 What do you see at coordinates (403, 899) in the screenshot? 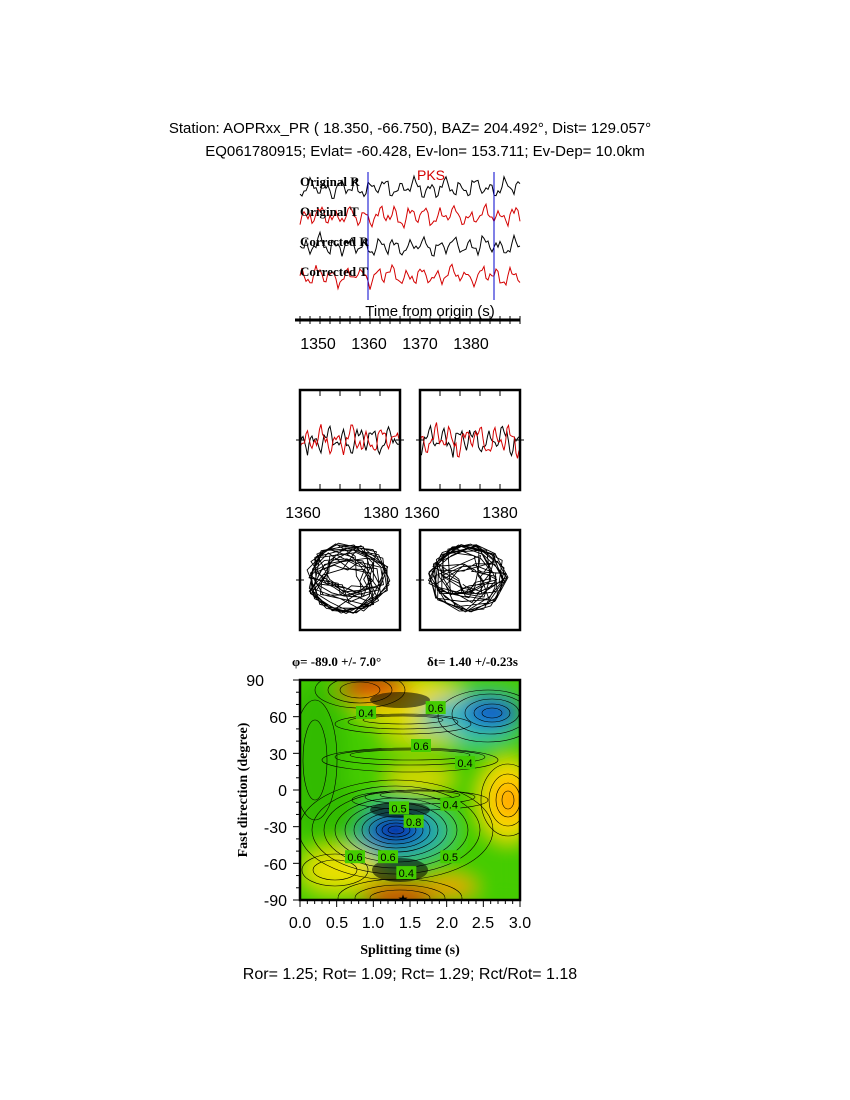
I see `minimum-marker: ★` at bounding box center [403, 899].